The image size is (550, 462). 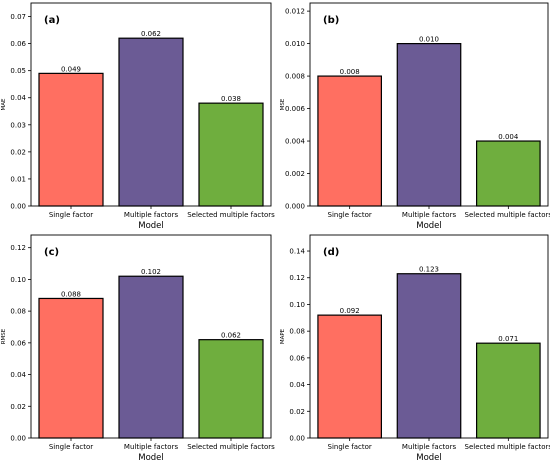 I want to click on y-tick-label: 0.008, so click(x=295, y=77).